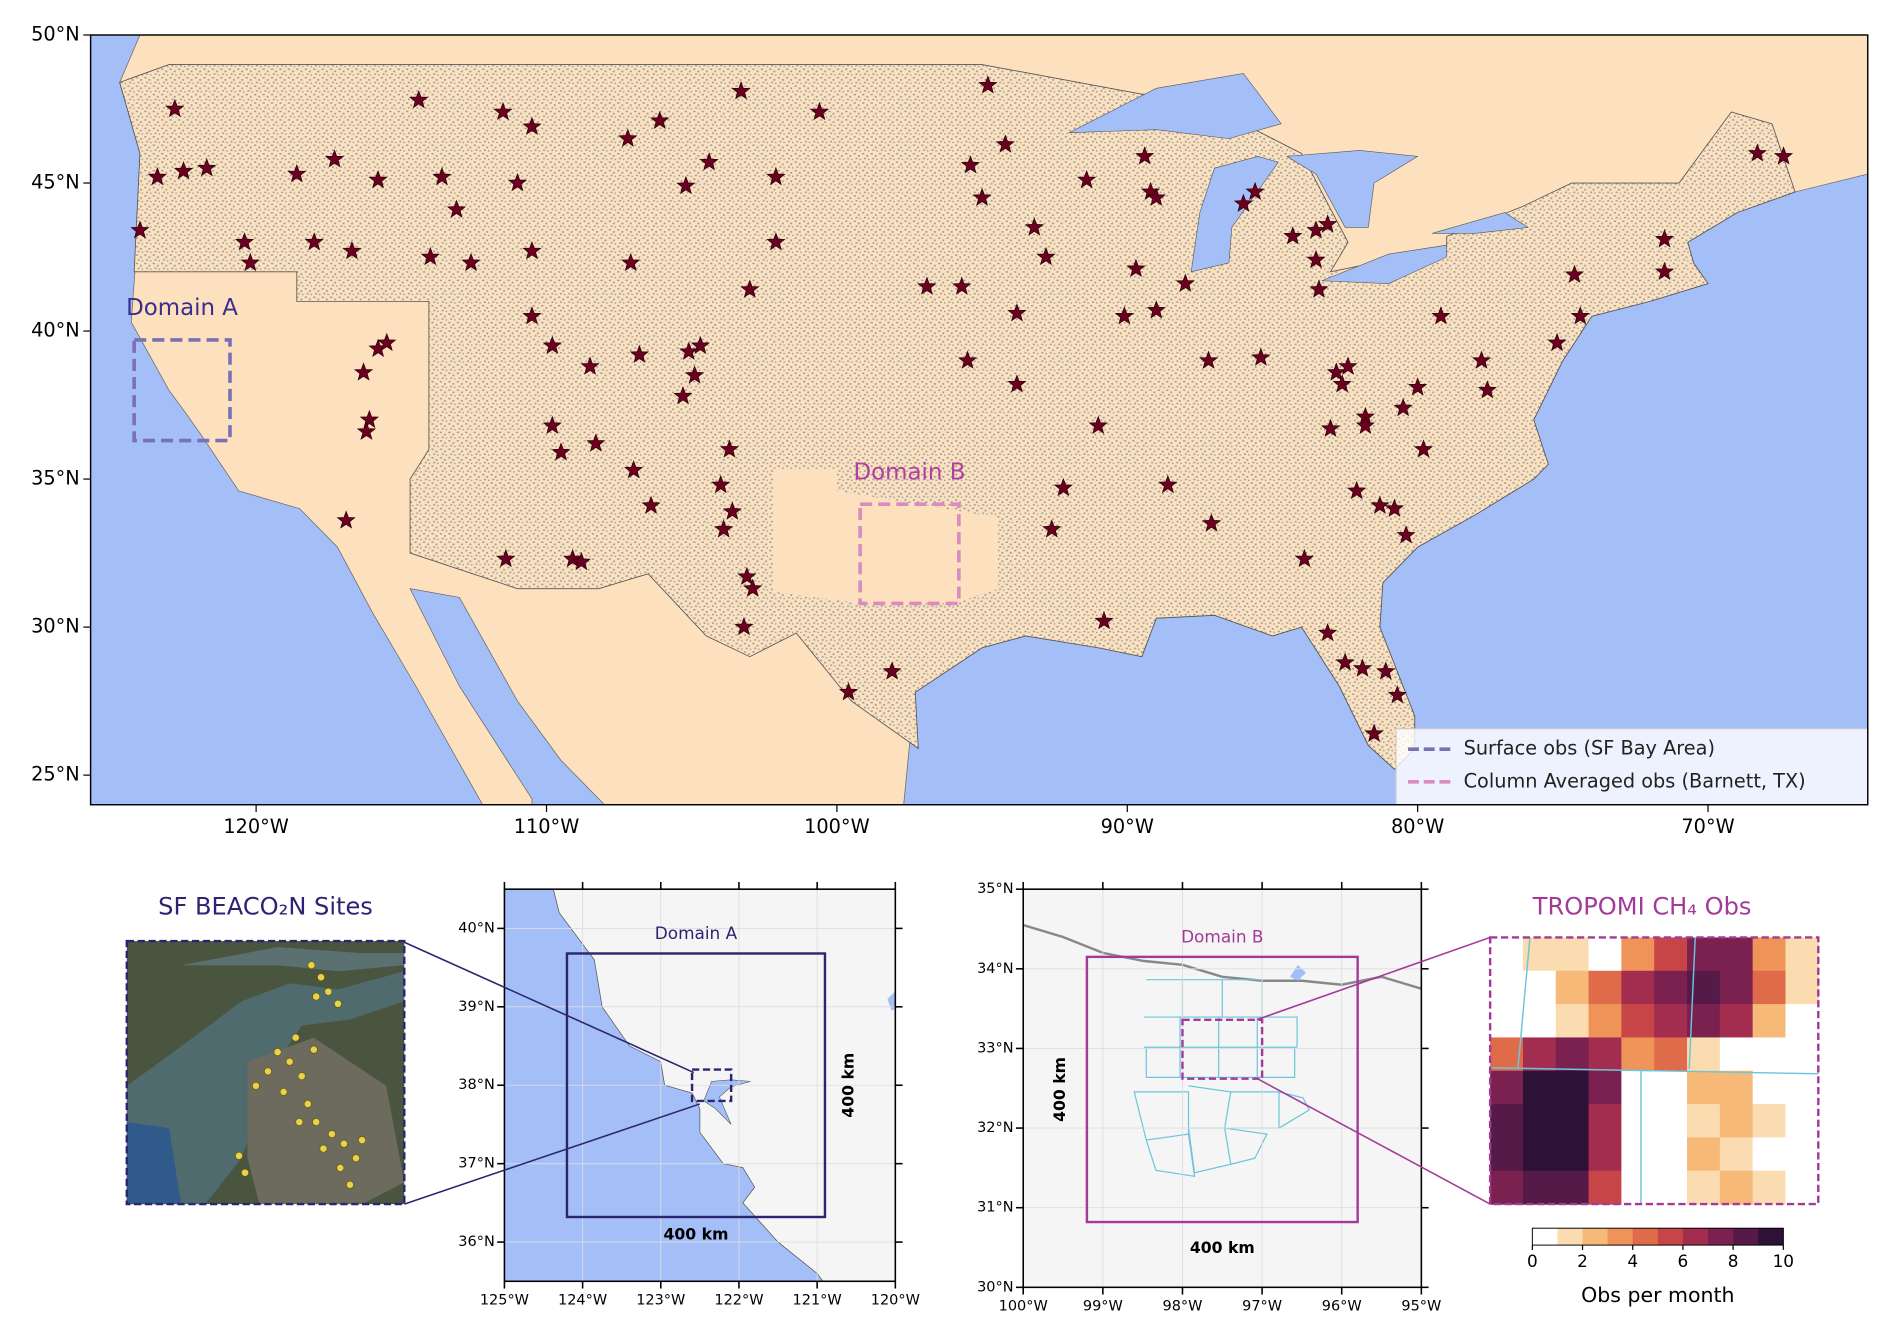 The height and width of the screenshot is (1338, 1892). I want to click on colorbar-tick-label: 10, so click(1783, 1261).